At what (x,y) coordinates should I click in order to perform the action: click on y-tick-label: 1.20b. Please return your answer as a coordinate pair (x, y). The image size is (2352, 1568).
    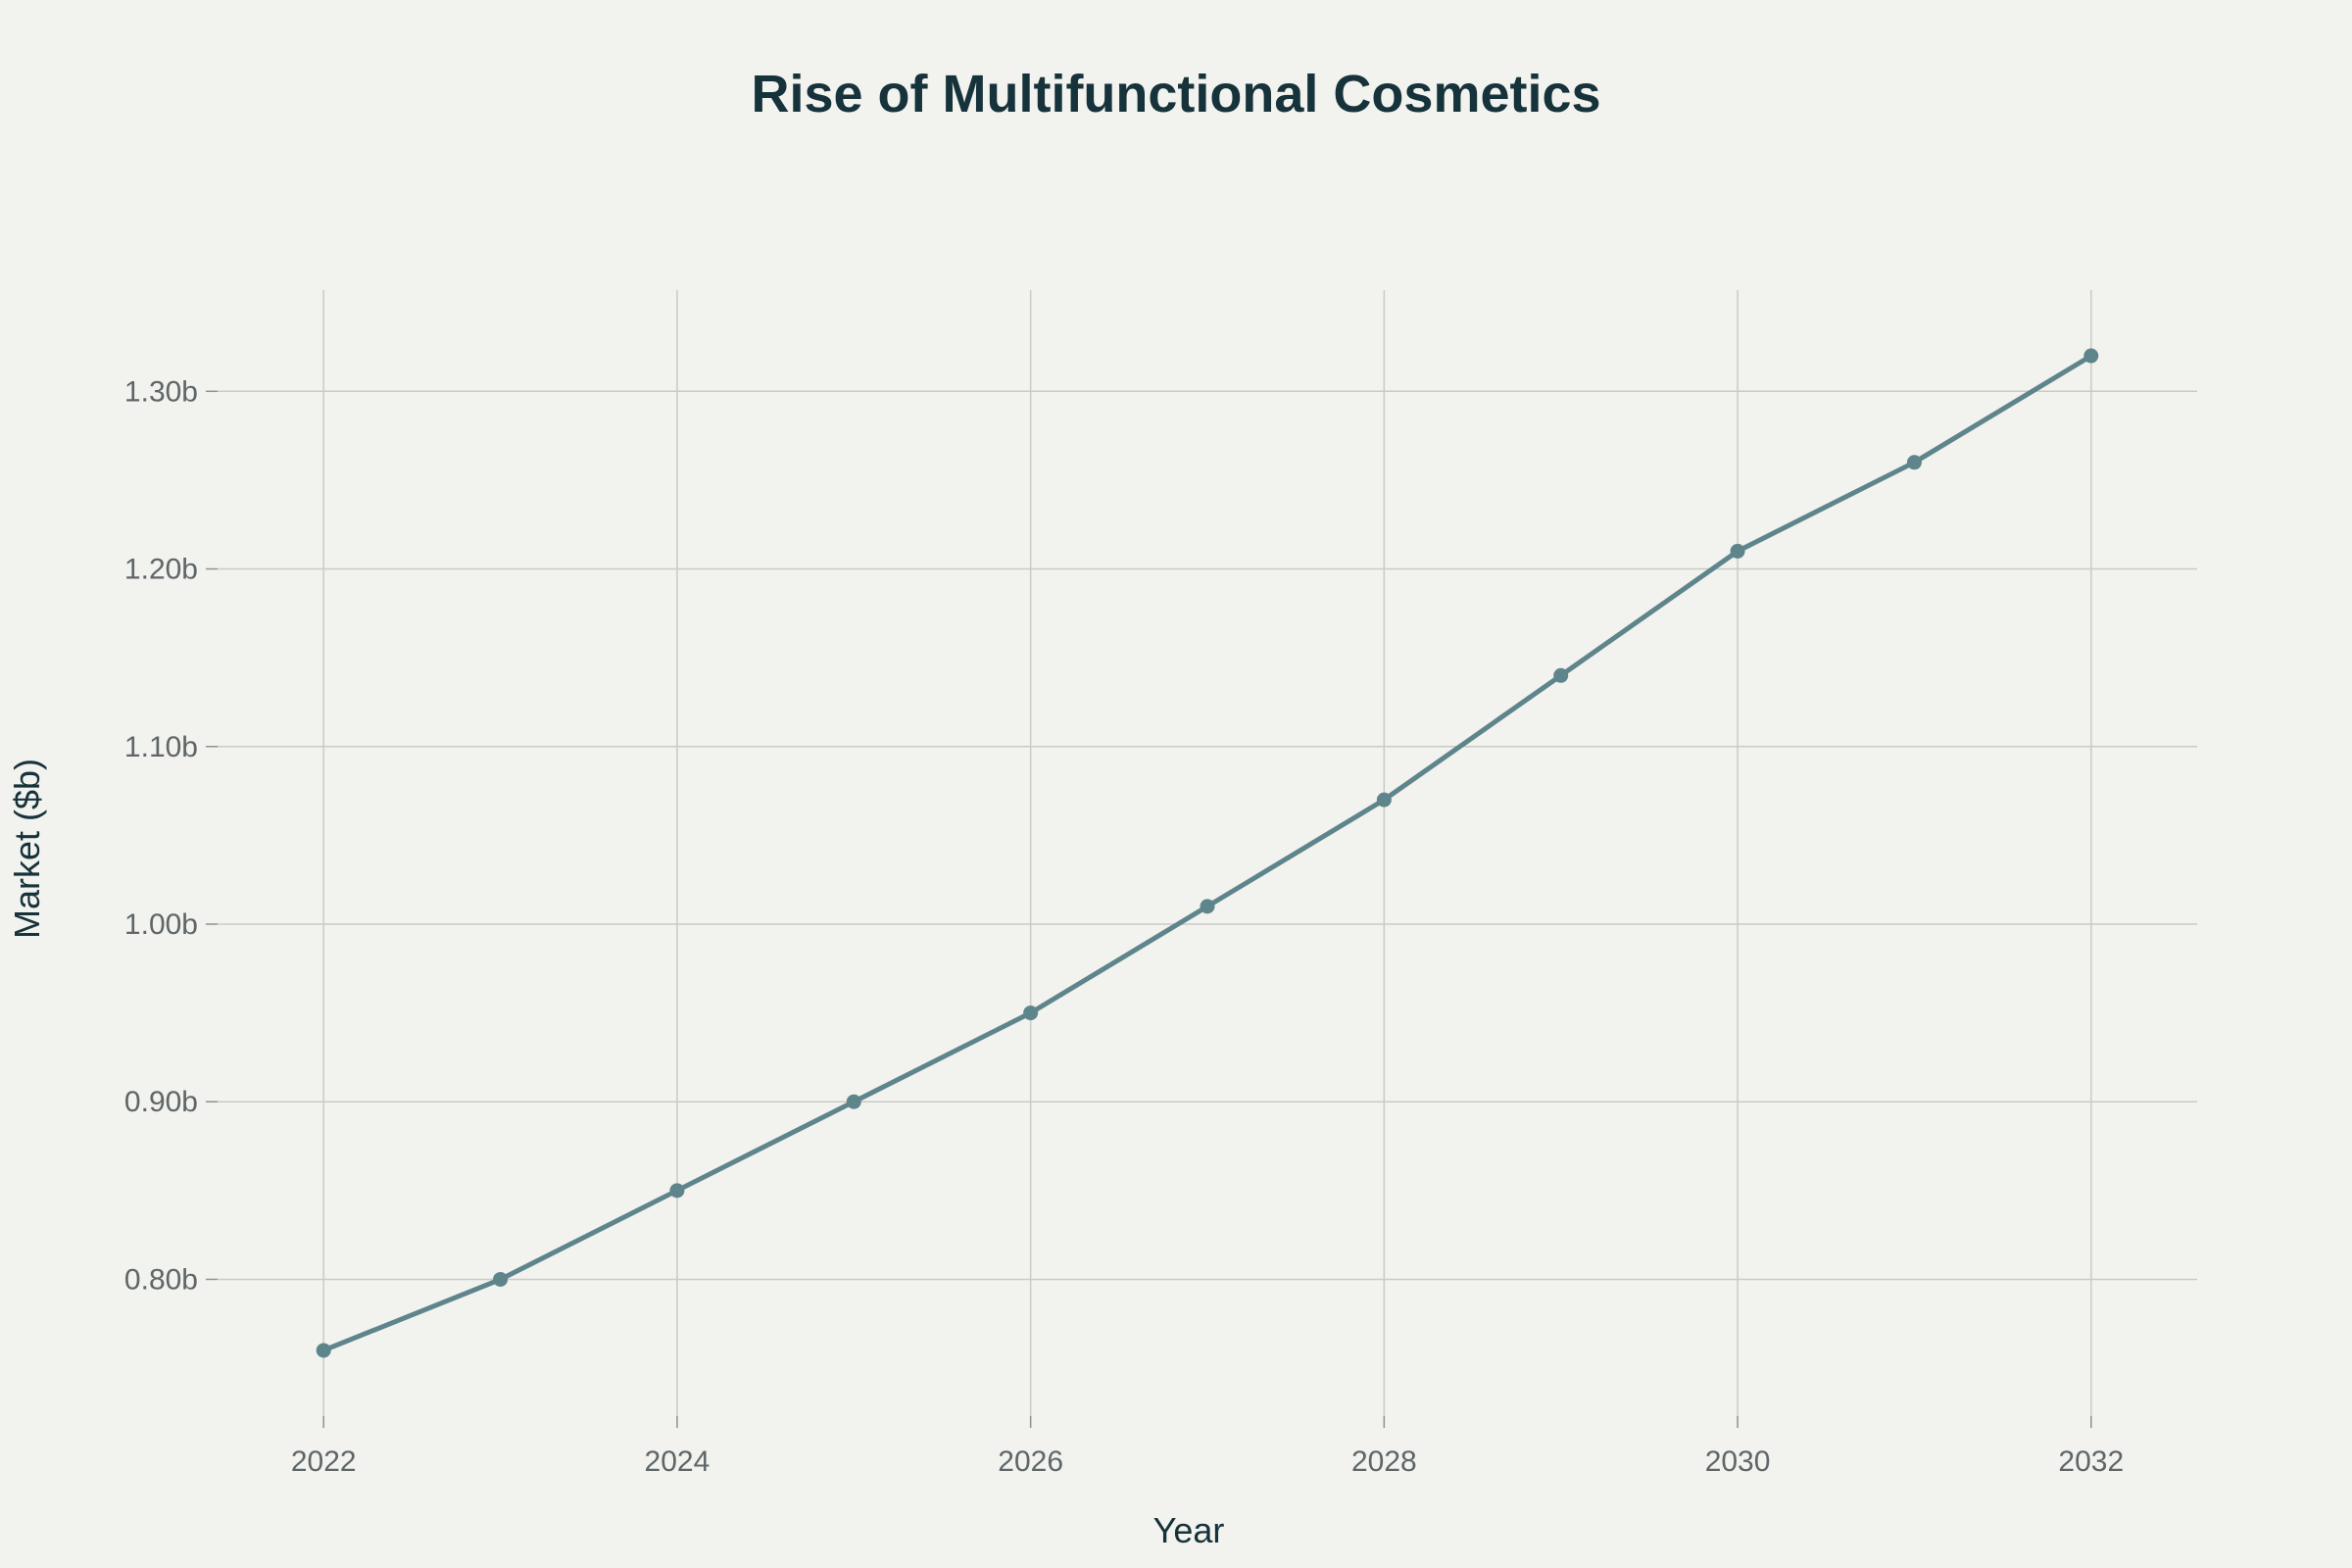
    Looking at the image, I should click on (161, 570).